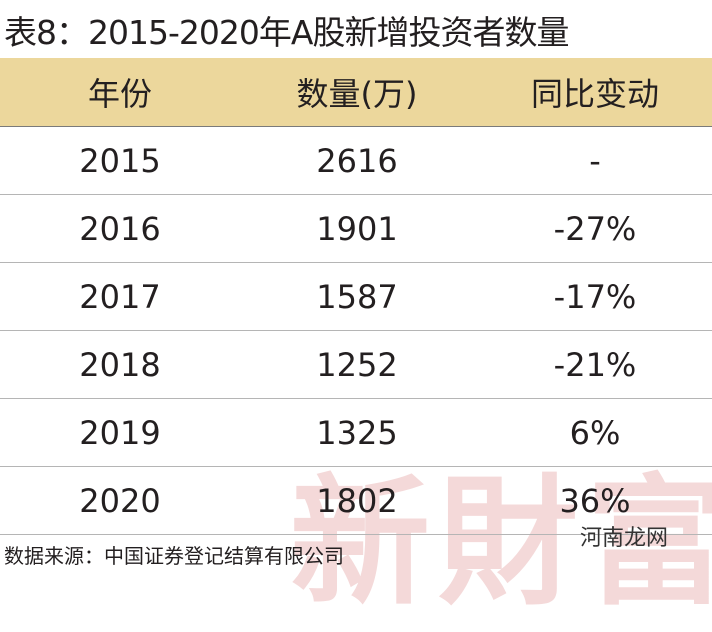  I want to click on table-title: 表8：2015-2020年A股新增投资者数量, so click(286, 32).